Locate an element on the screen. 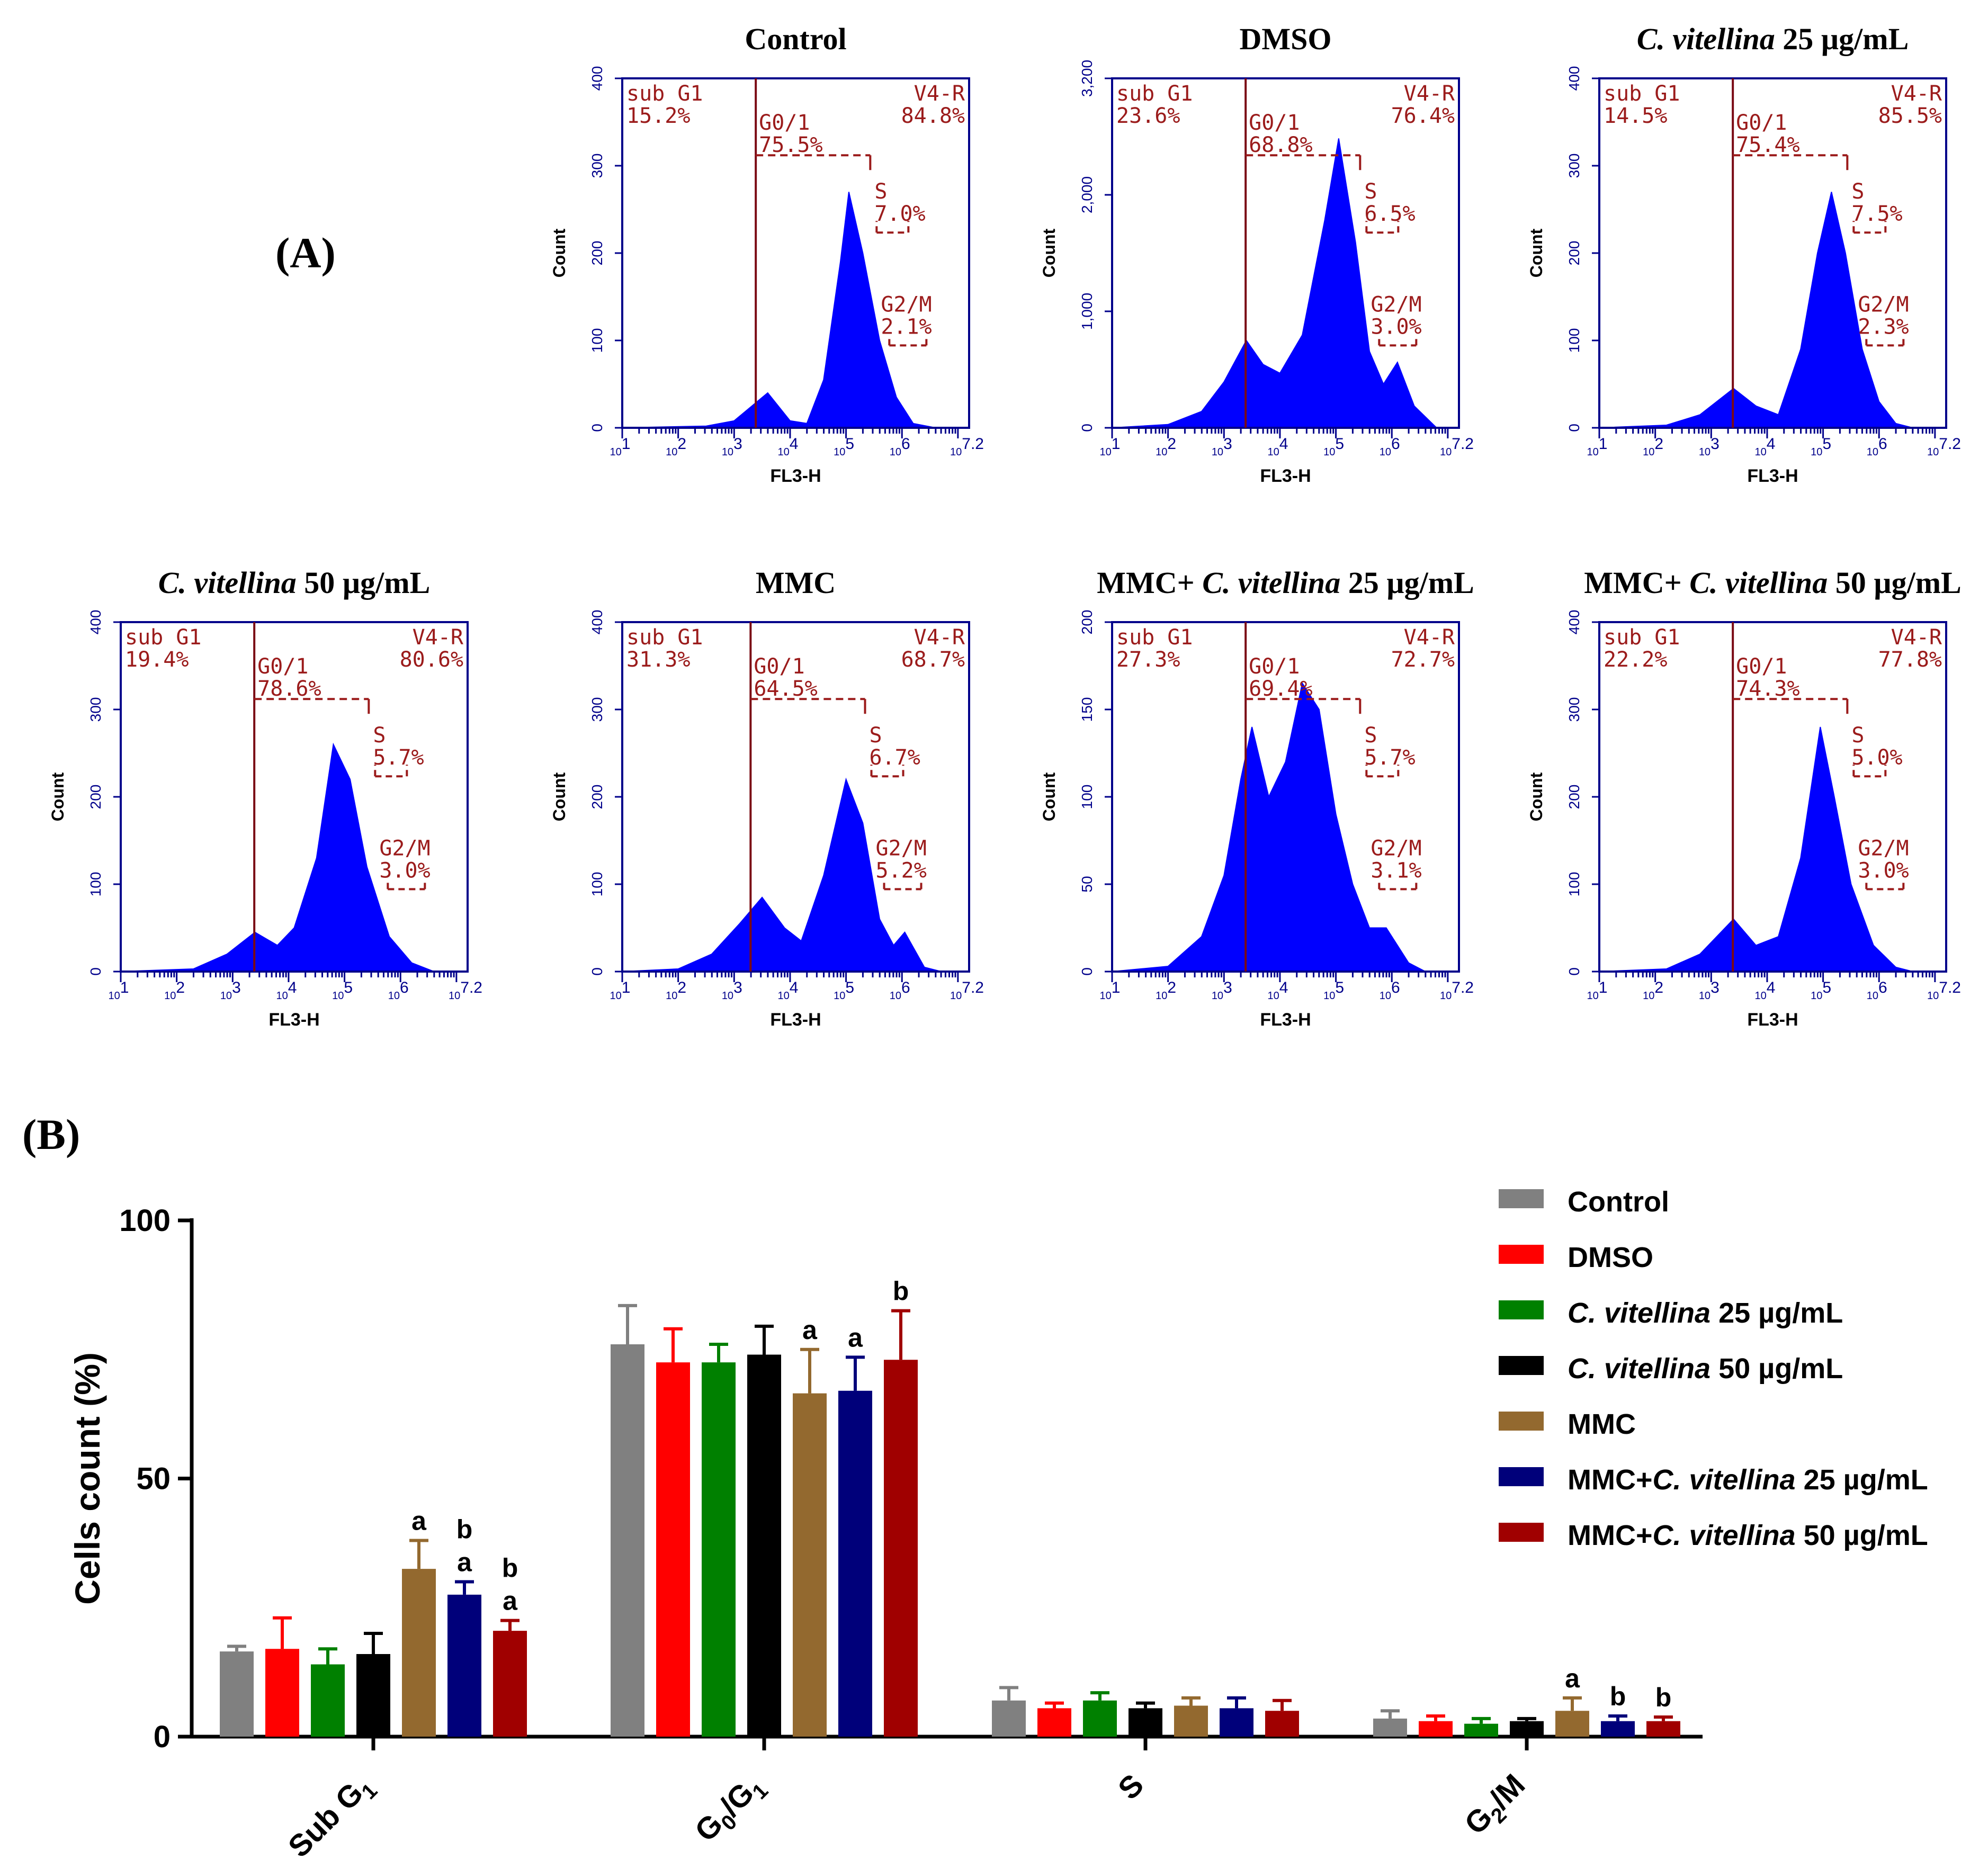 The image size is (1988, 1869). x-axis-title: FL3-H is located at coordinates (1772, 476).